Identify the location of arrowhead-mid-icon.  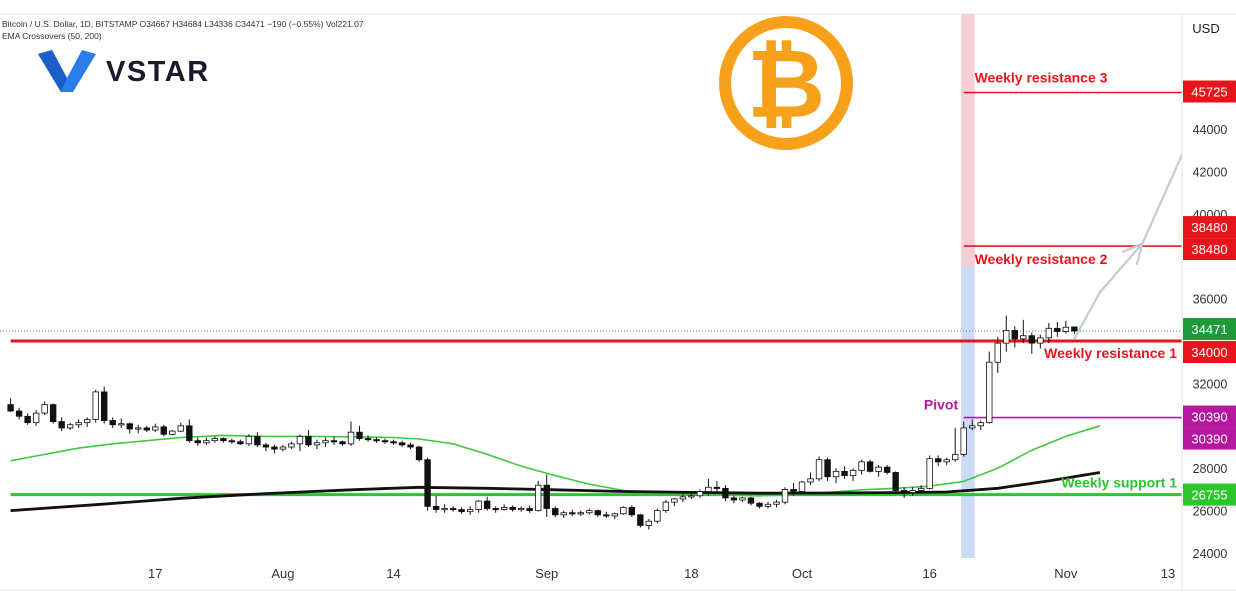
(1133, 253).